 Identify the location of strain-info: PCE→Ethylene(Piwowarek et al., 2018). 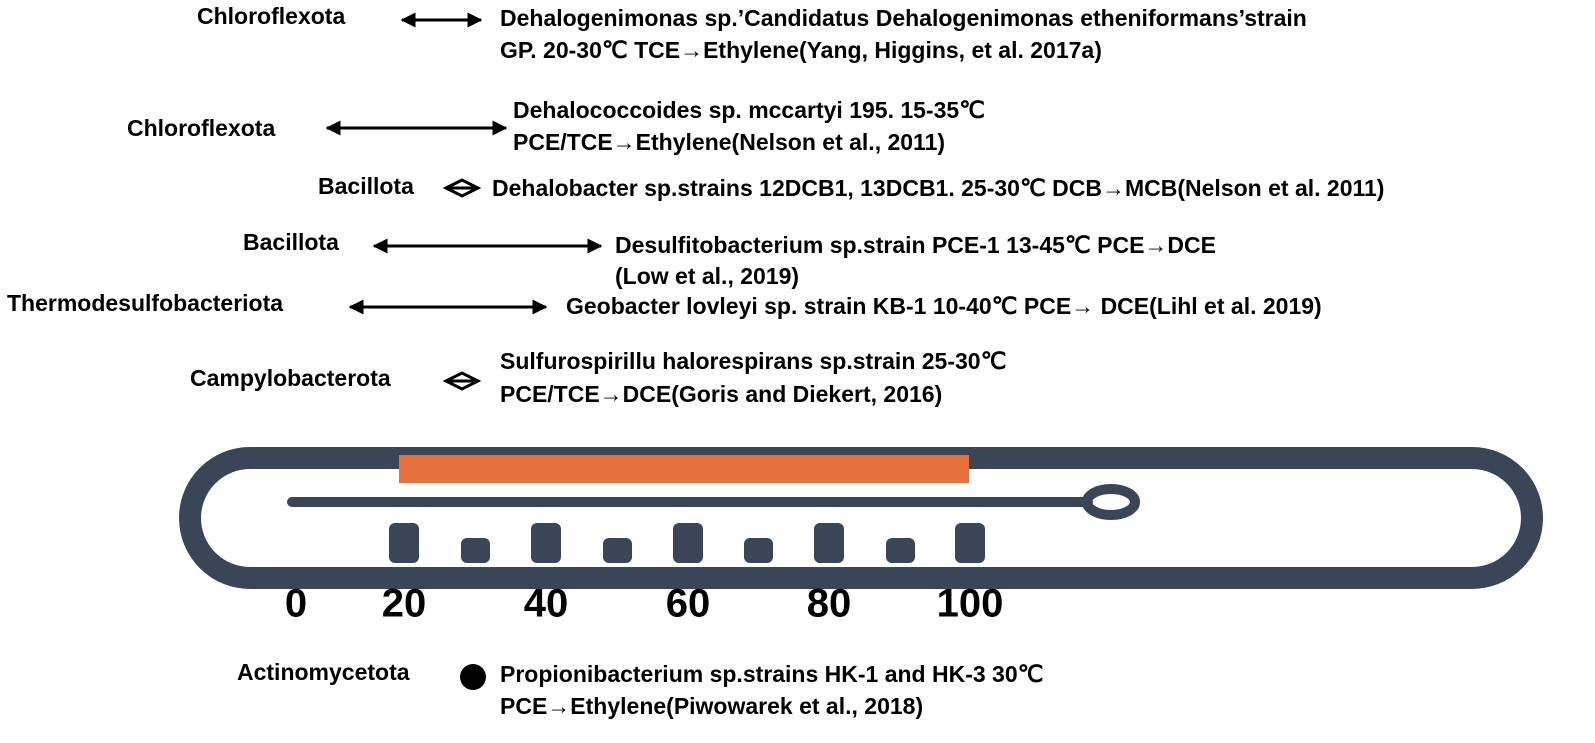
(711, 706).